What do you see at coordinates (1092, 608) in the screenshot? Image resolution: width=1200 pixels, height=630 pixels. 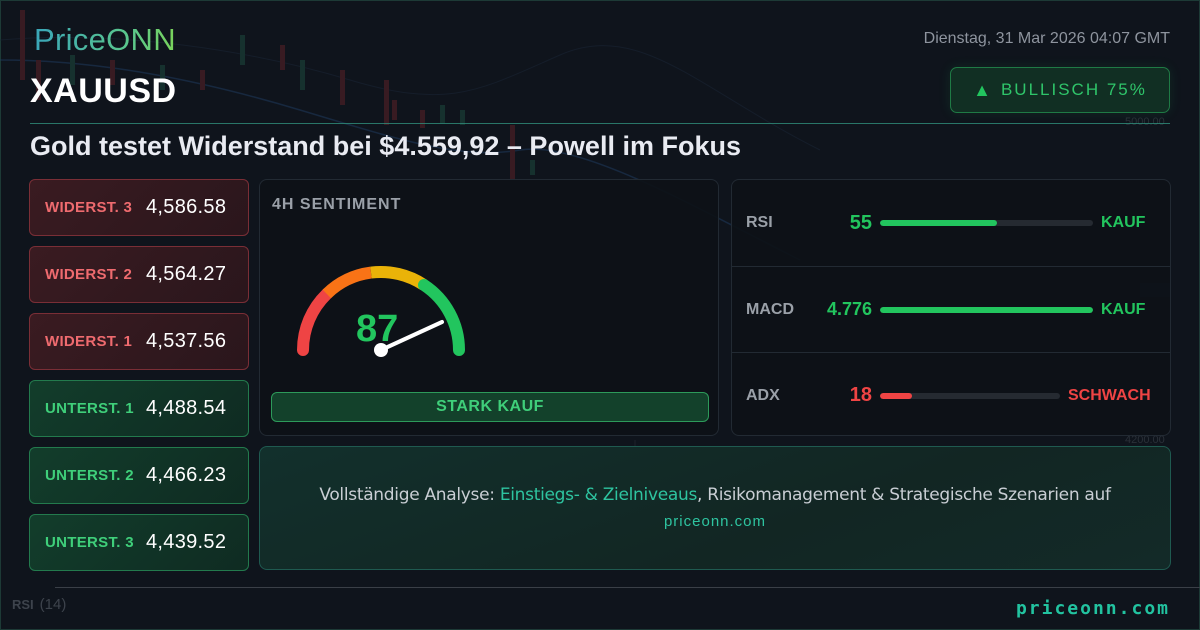 I see `footer-brand-link: priceonn.com` at bounding box center [1092, 608].